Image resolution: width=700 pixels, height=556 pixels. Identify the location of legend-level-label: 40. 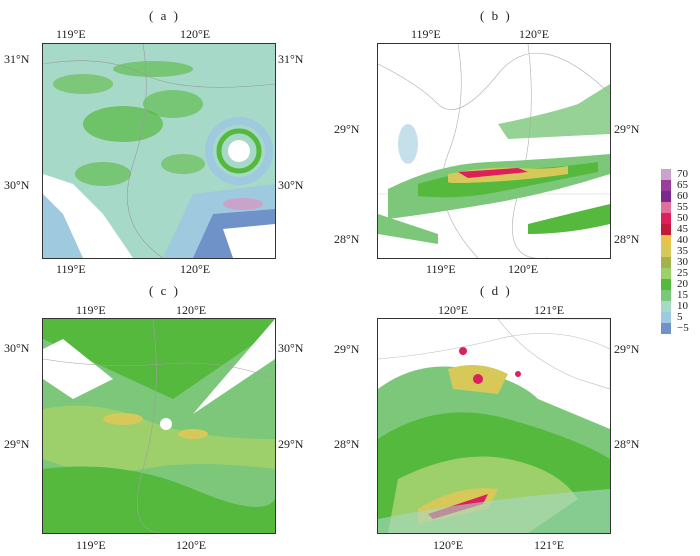
(682, 240).